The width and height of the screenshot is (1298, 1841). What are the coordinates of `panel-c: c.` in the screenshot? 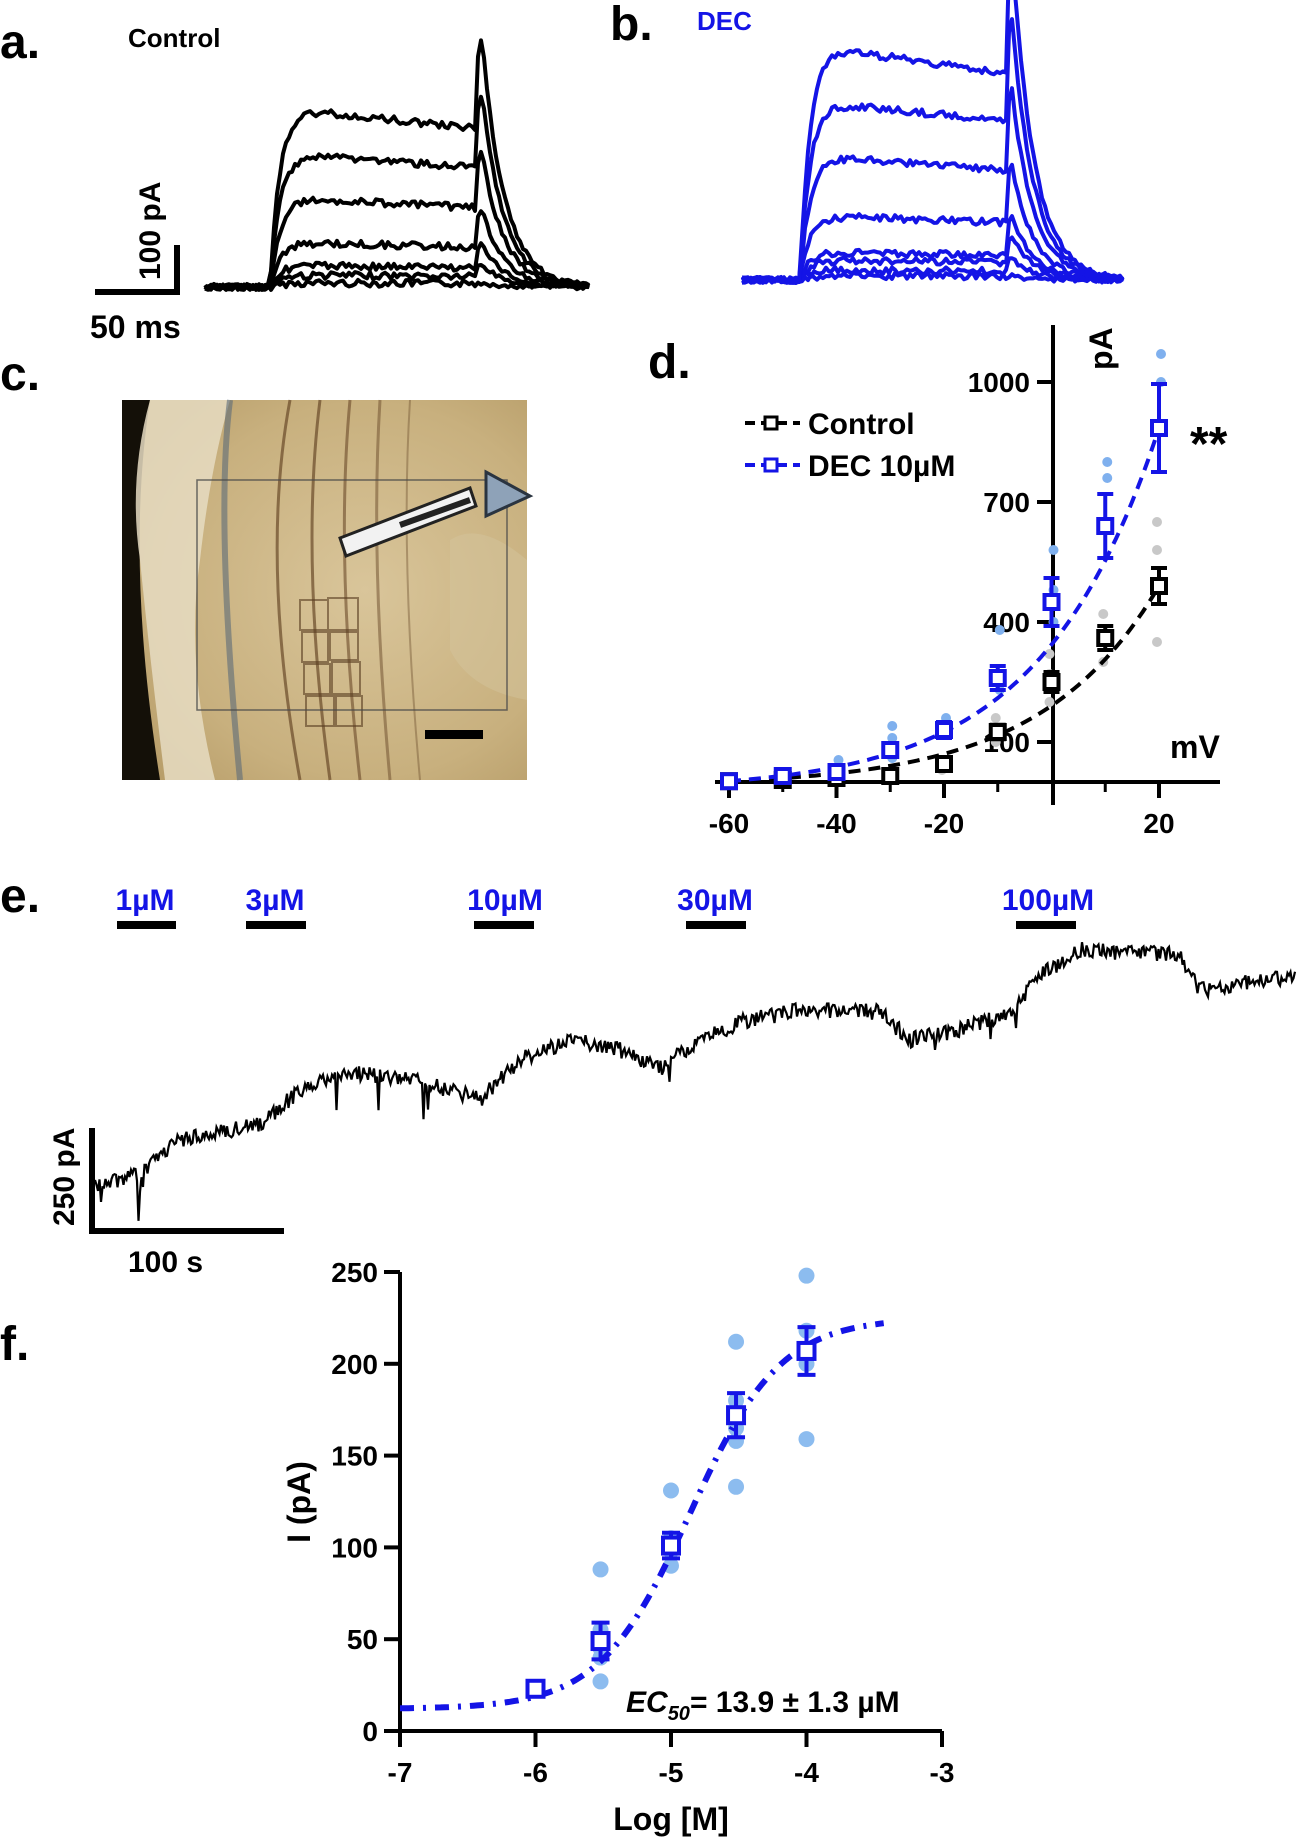 It's located at (265, 564).